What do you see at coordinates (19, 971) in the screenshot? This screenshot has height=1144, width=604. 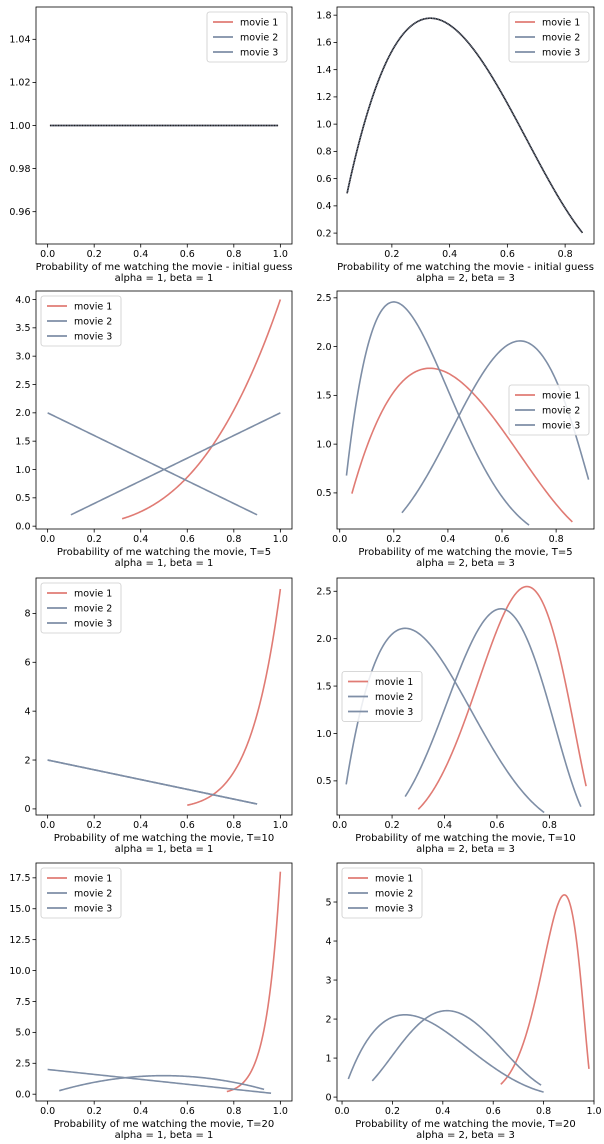 I see `y-tick-label: 10.0` at bounding box center [19, 971].